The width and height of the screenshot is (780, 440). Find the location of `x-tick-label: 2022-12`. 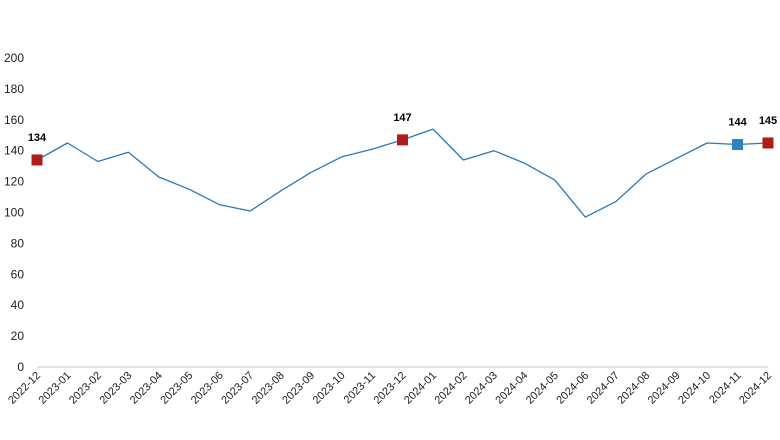

x-tick-label: 2022-12 is located at coordinates (24, 388).